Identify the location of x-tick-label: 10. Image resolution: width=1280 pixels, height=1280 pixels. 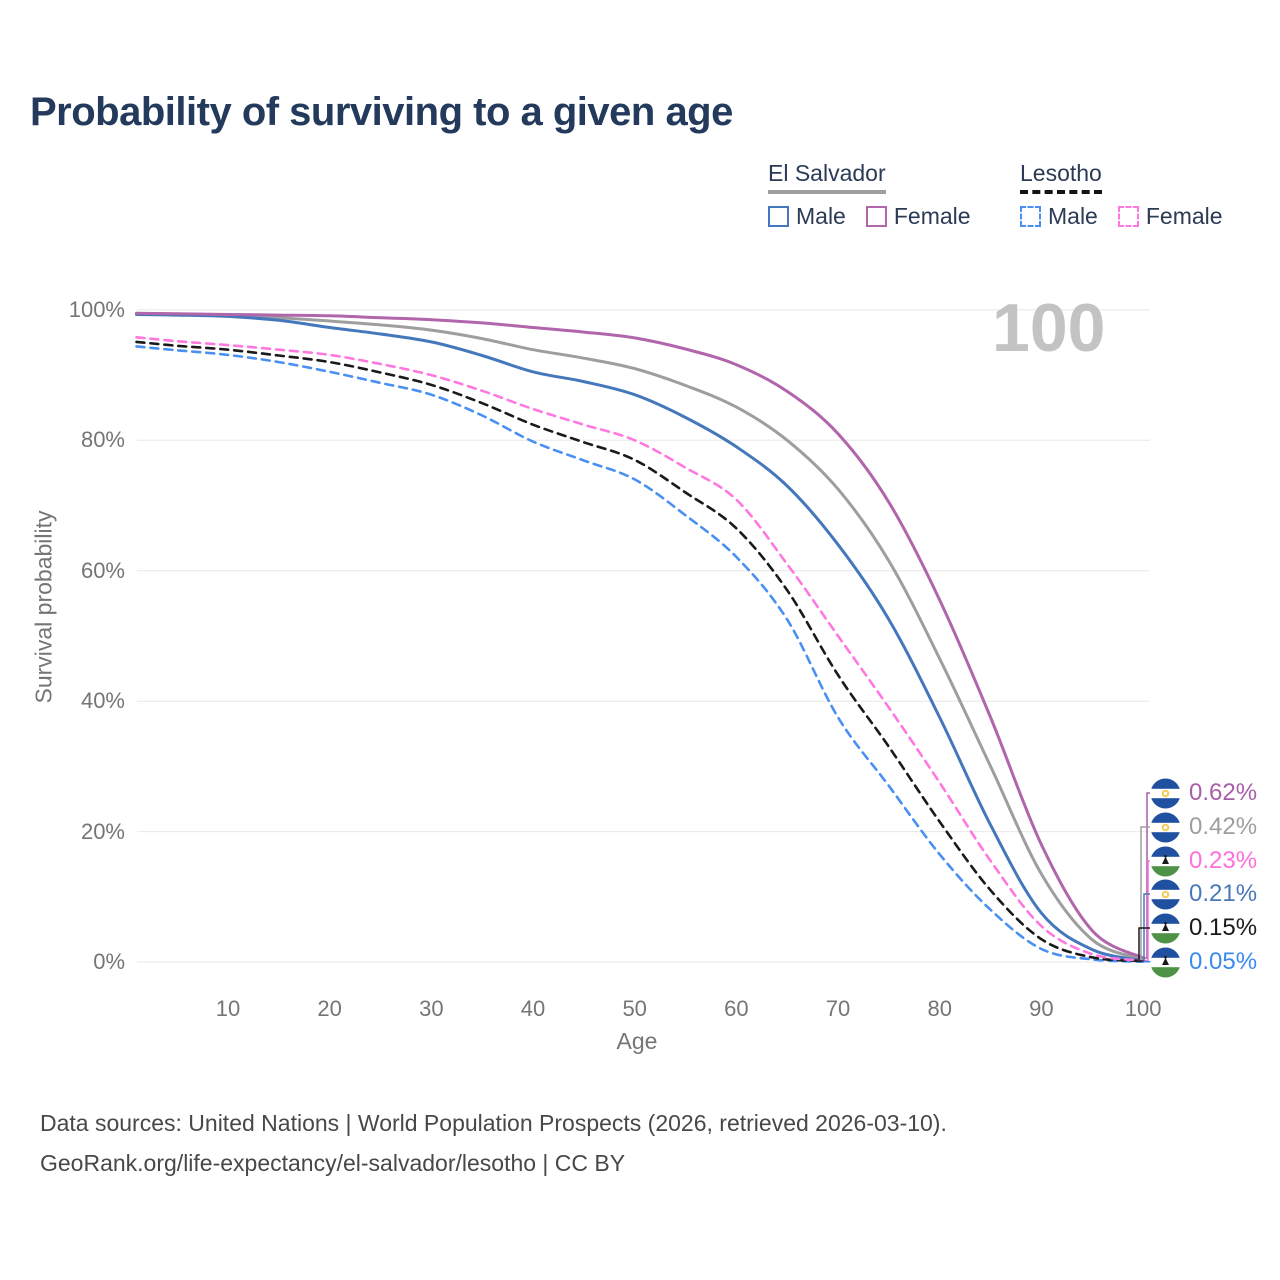
(228, 1008).